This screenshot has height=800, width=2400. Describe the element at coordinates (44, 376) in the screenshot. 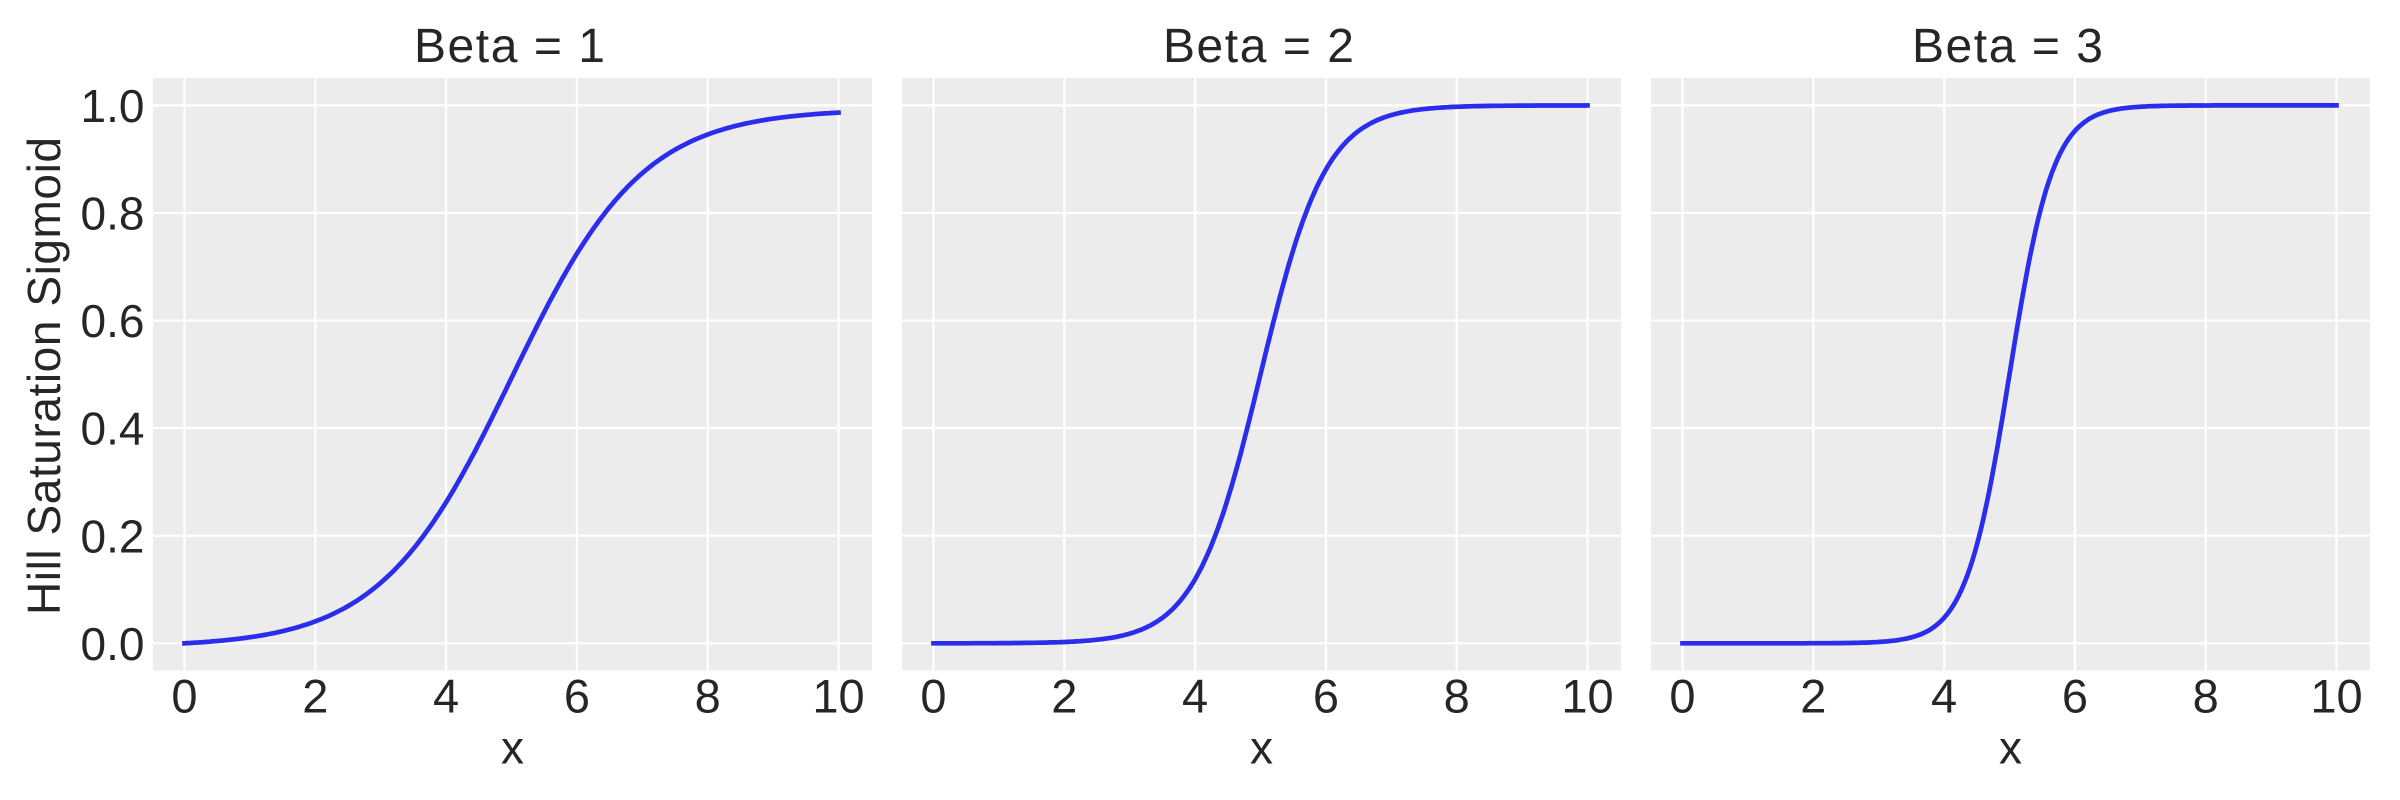

I see `svg-text: Hill Saturation Sigmoid` at that location.